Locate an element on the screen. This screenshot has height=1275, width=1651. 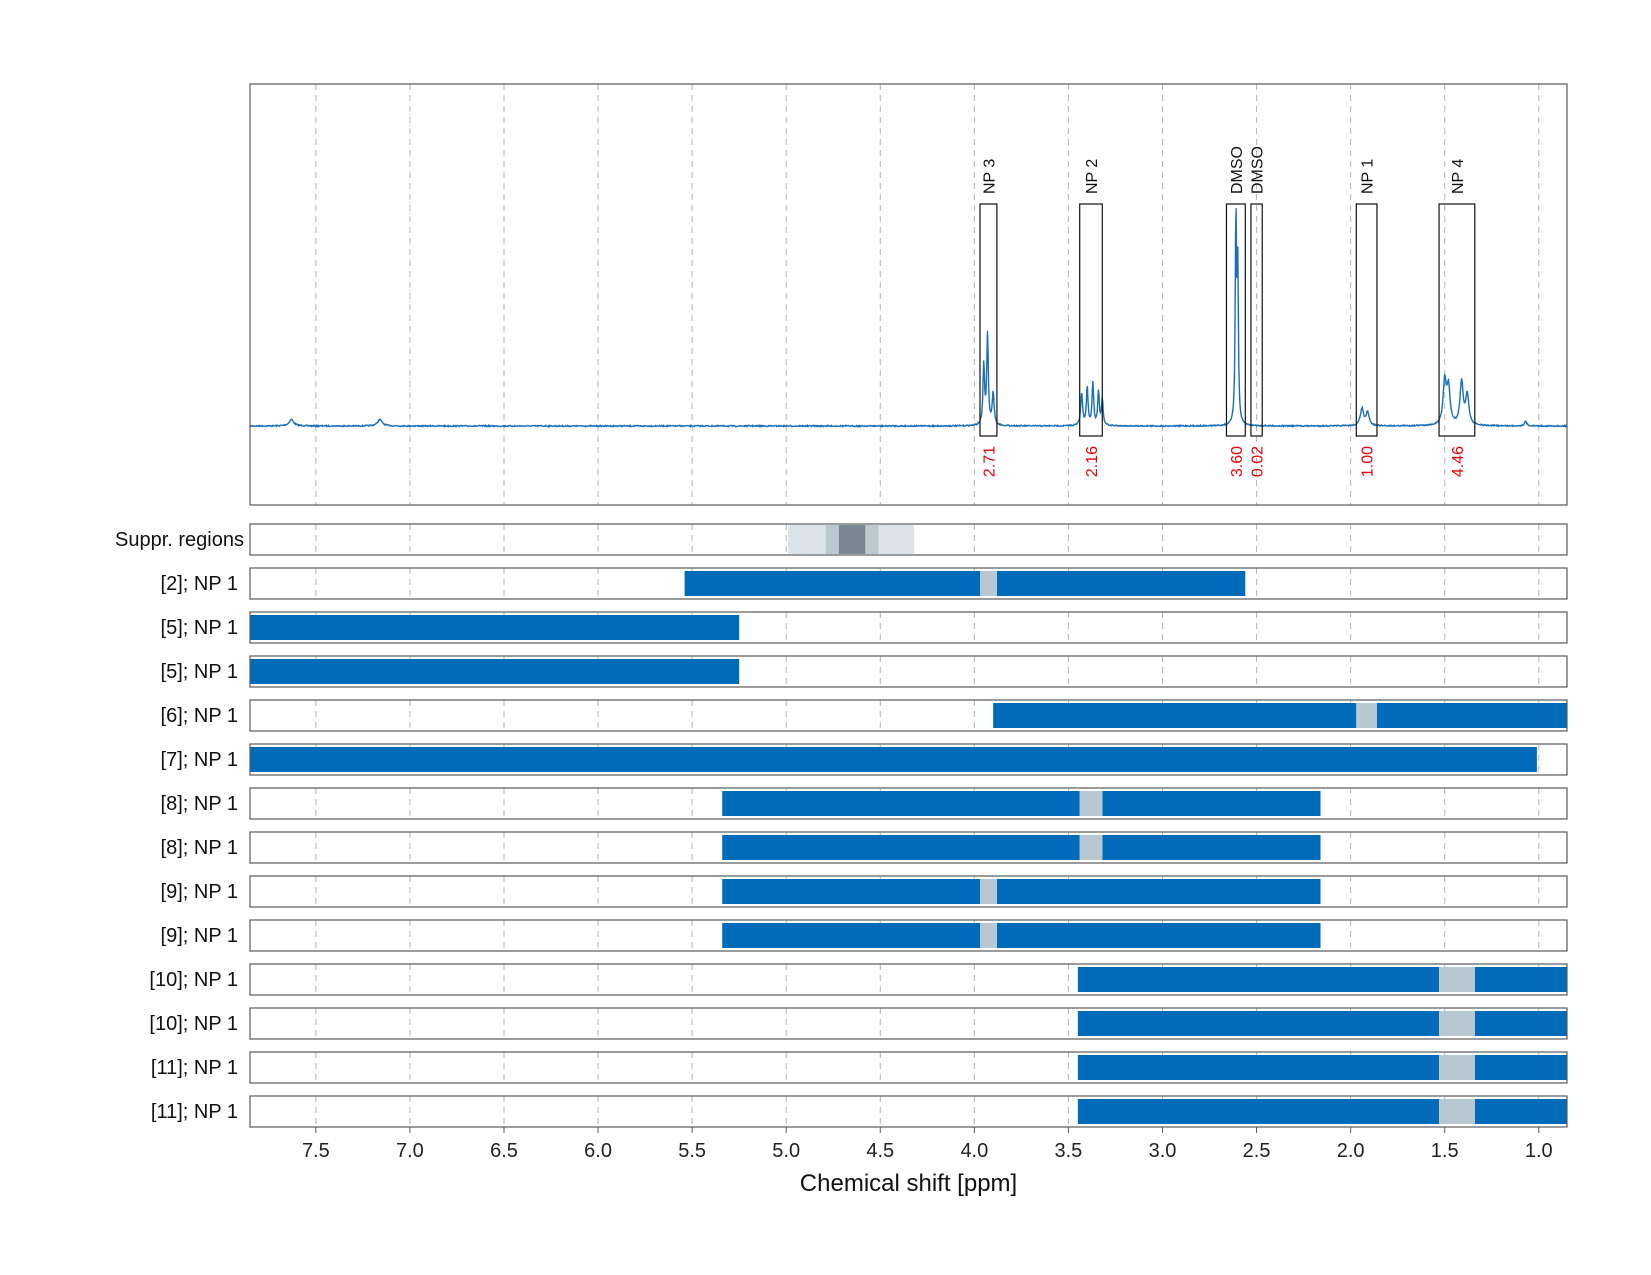
x-tick-label: 1.0 is located at coordinates (1539, 1151).